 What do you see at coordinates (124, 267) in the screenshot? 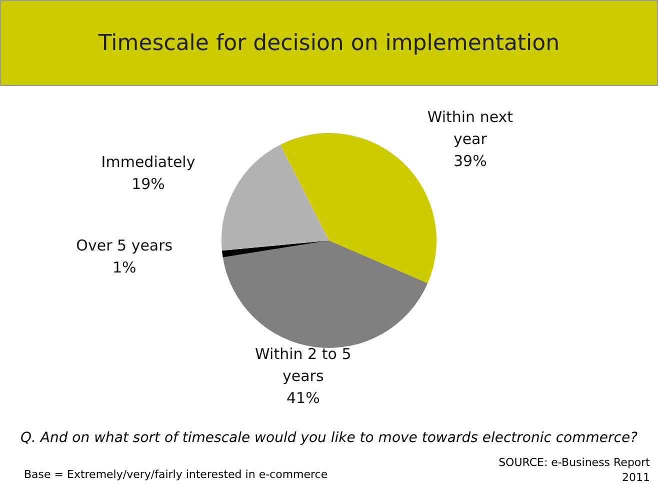
I see `data-label: 1%` at bounding box center [124, 267].